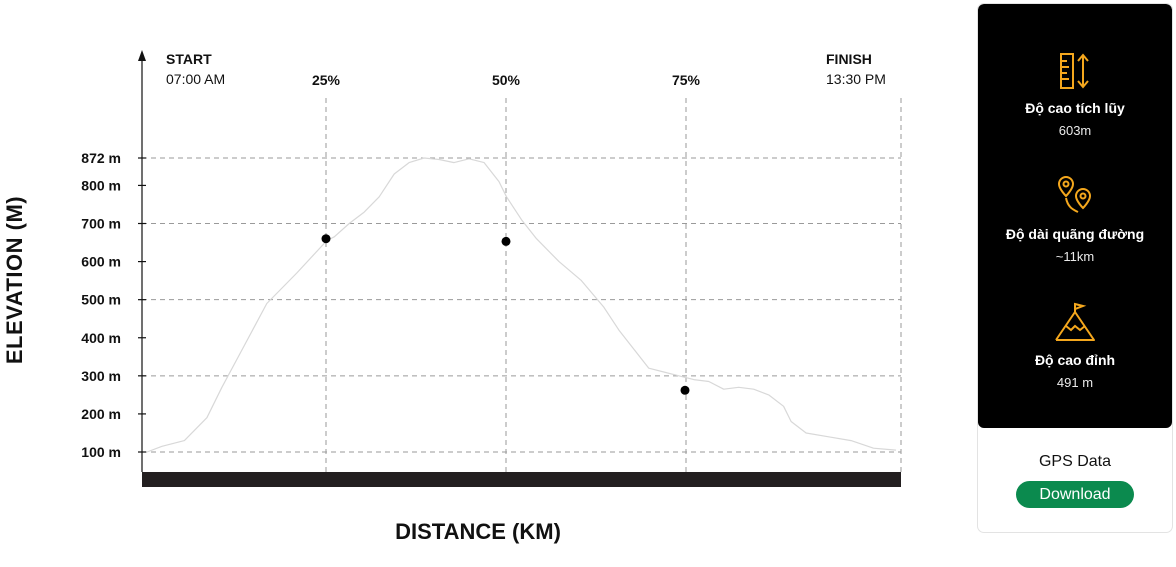 The width and height of the screenshot is (1176, 567). I want to click on stat-route-length-value: ~11km, so click(1075, 256).